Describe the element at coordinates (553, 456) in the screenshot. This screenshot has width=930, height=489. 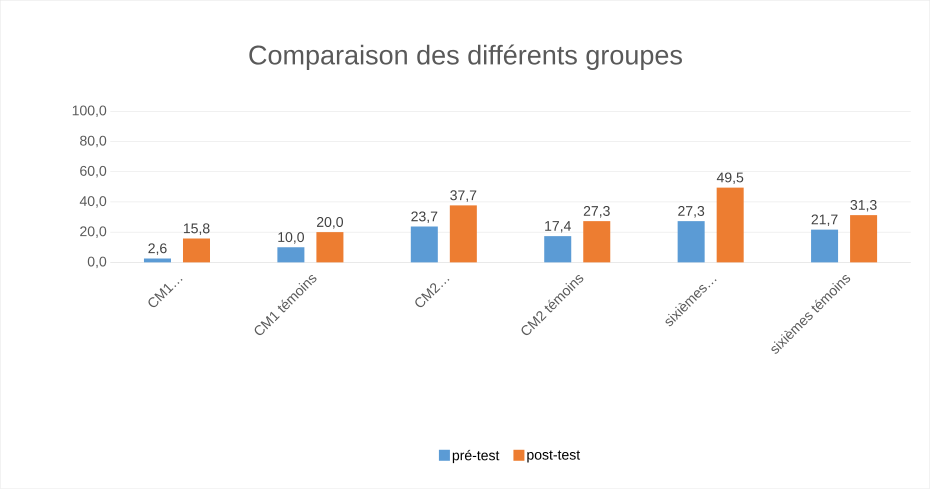
I see `legend-label: post-test` at that location.